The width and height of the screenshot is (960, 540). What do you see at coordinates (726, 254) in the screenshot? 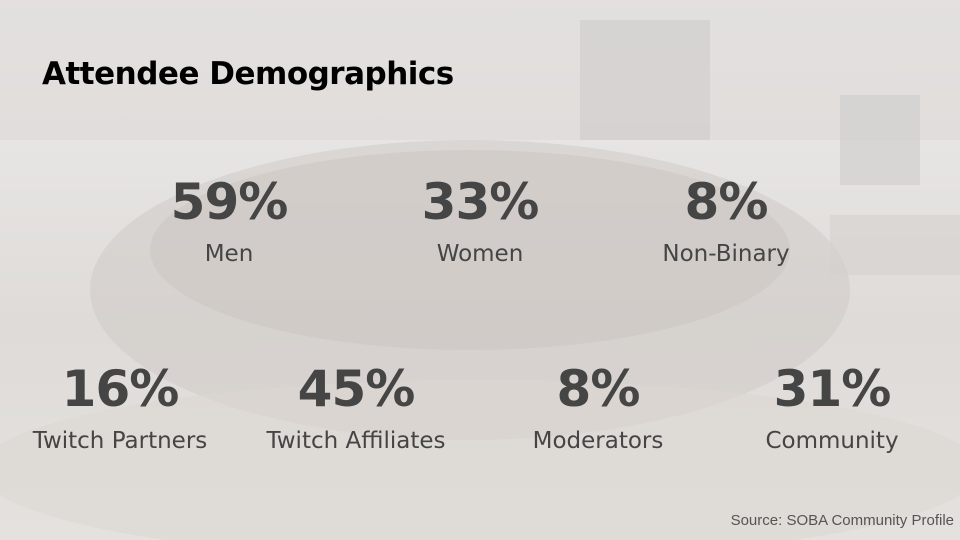
I see `stat-label: Non-Binary` at bounding box center [726, 254].